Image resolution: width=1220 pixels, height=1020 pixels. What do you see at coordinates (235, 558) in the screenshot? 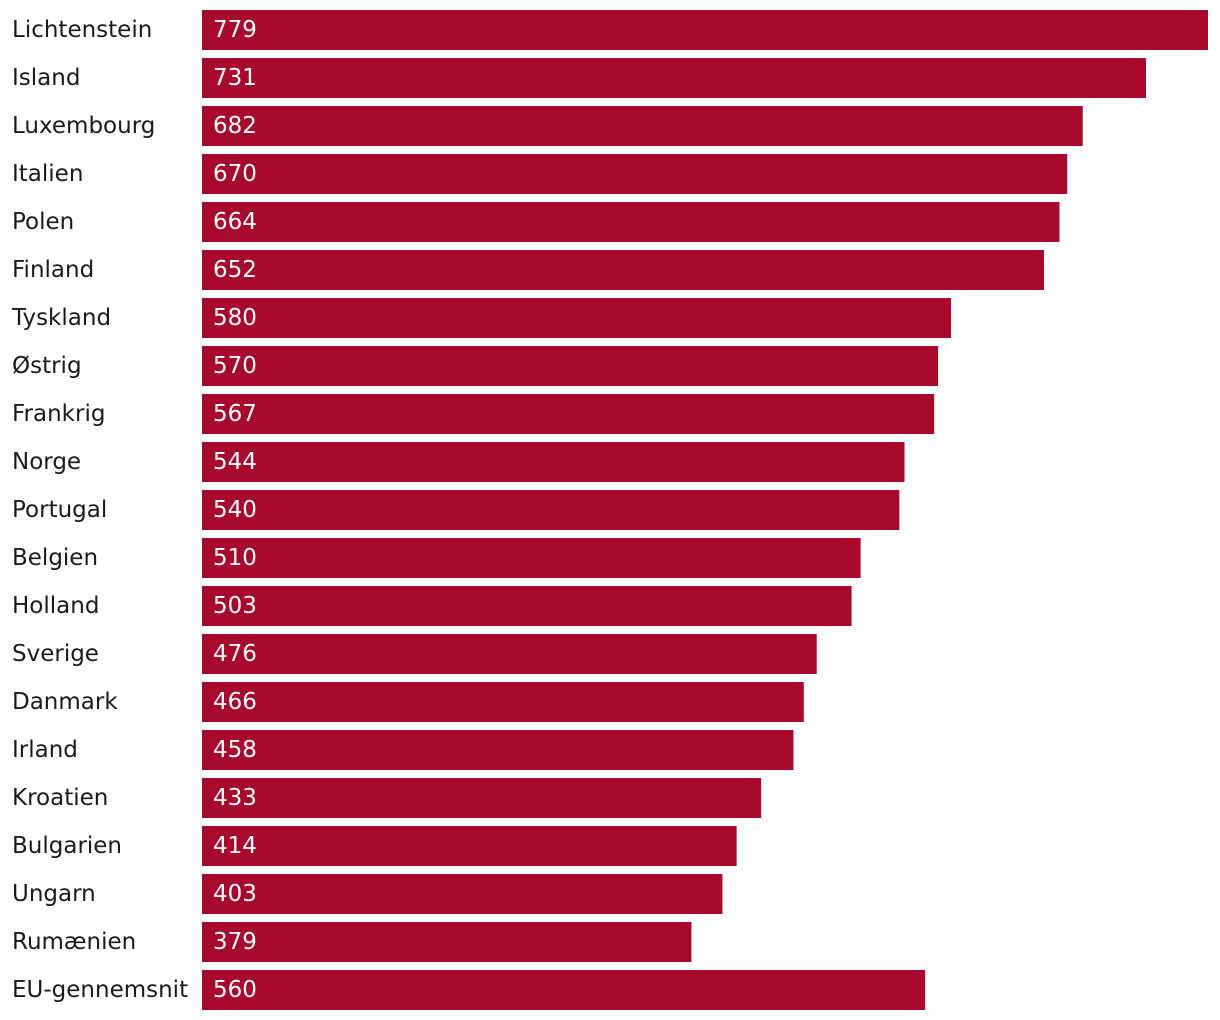
I see `value-label: 510` at bounding box center [235, 558].